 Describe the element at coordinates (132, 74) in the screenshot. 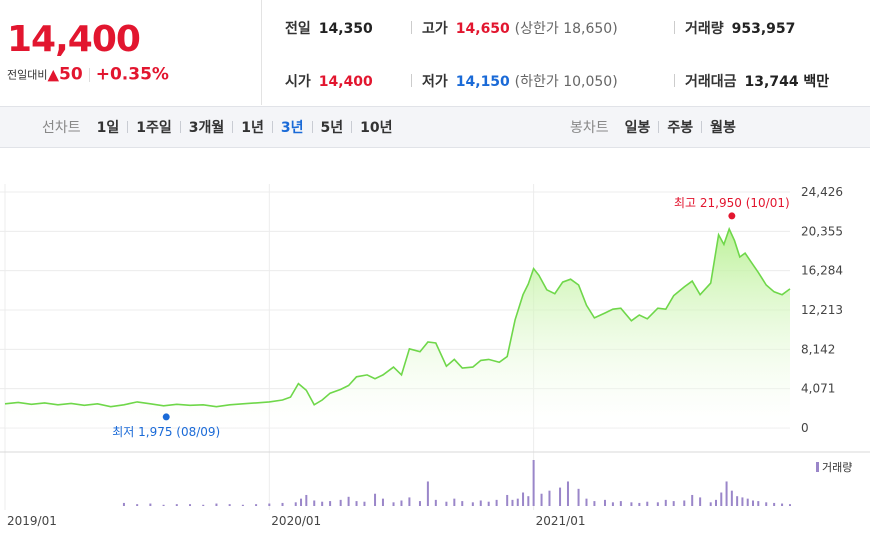

I see `change-rate: +0.35%` at that location.